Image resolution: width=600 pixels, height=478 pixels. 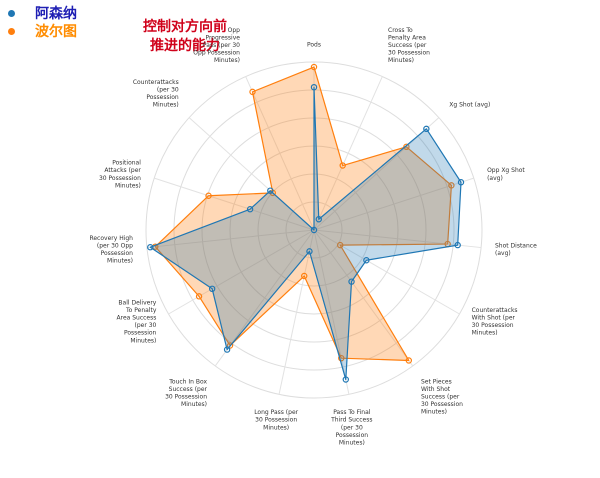 What do you see at coordinates (493, 325) in the screenshot?
I see `axis-label-5-line-2: 30 Possession` at bounding box center [493, 325].